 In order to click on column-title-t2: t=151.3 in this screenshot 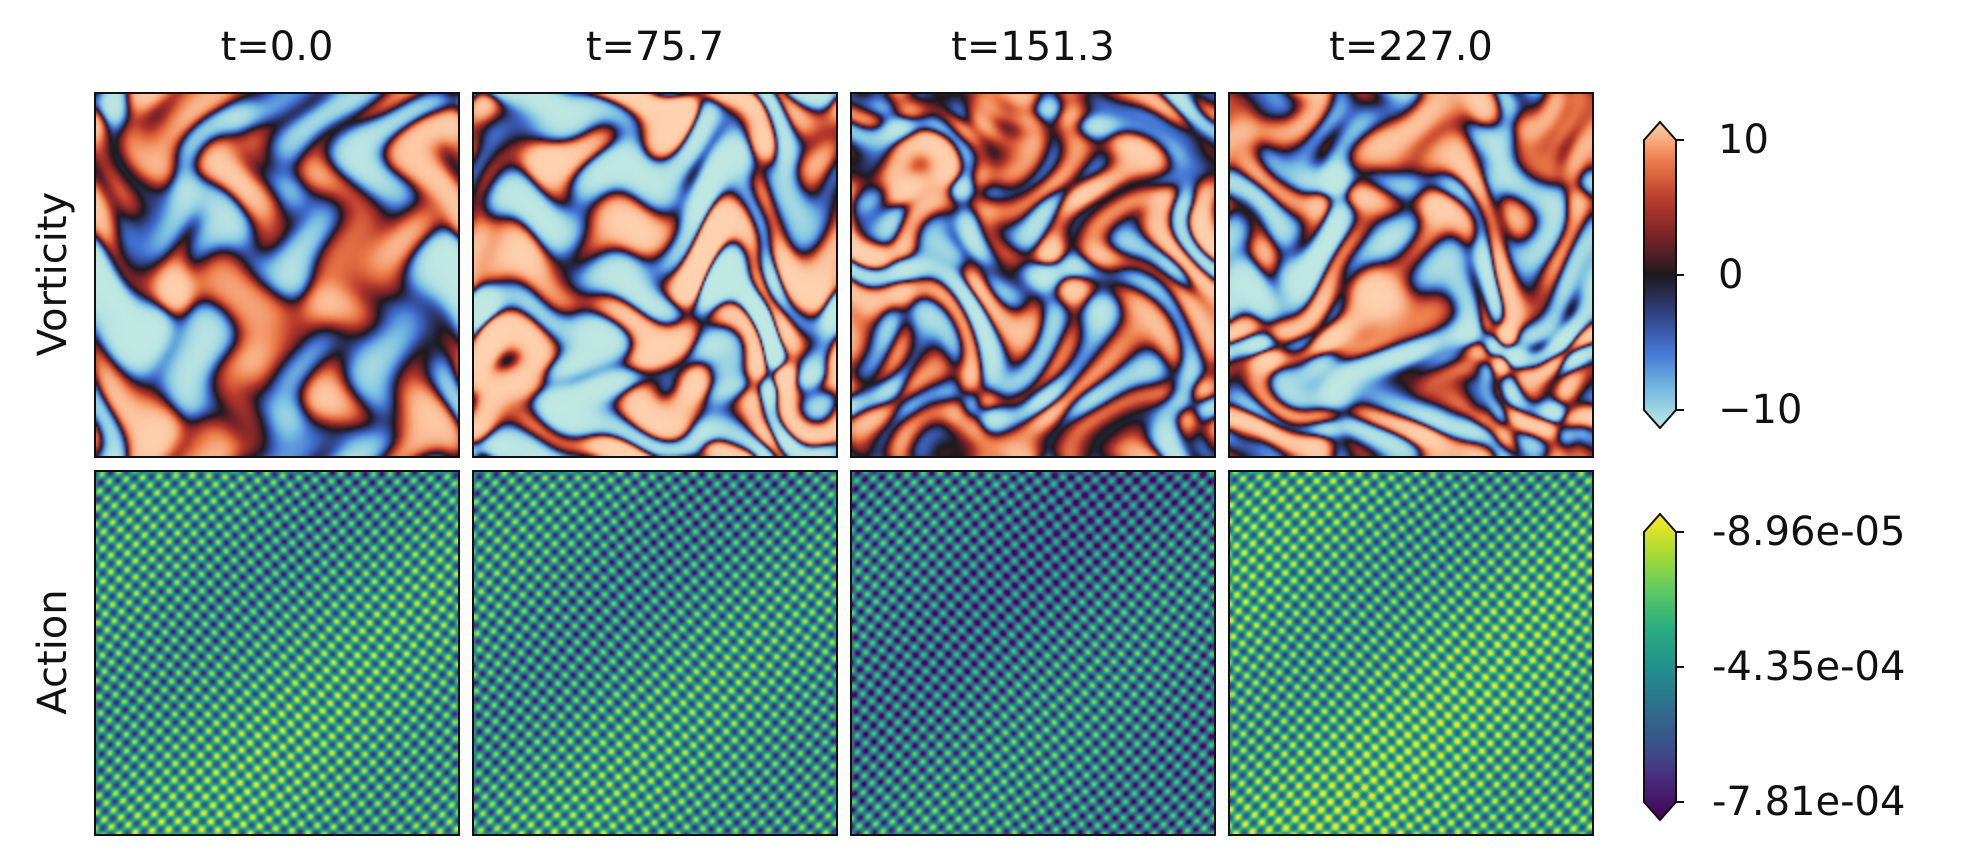, I will do `click(1033, 47)`.